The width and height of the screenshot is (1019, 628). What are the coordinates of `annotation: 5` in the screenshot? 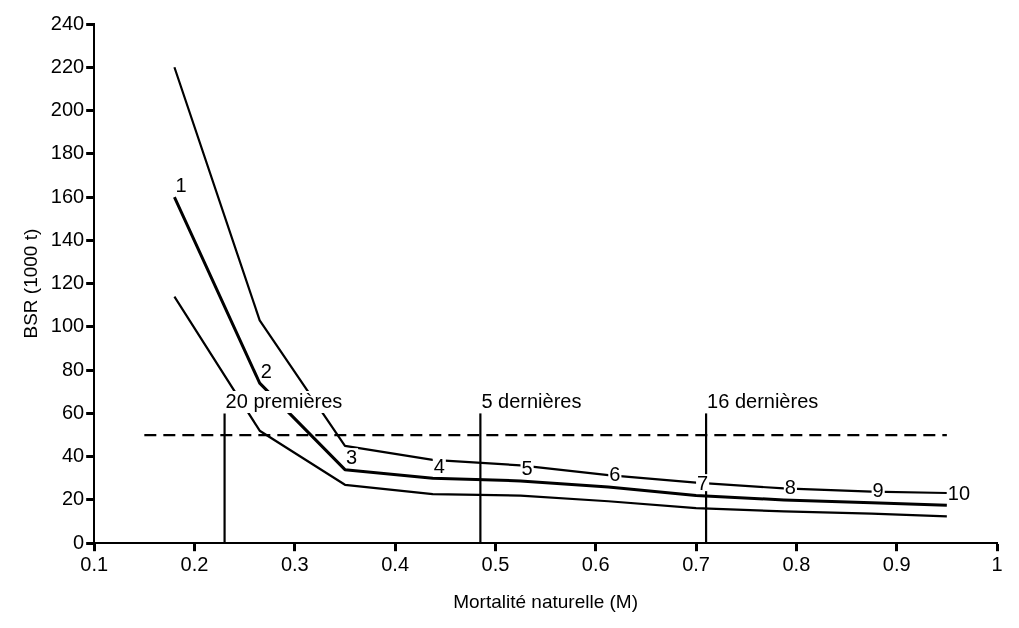 It's located at (527, 468).